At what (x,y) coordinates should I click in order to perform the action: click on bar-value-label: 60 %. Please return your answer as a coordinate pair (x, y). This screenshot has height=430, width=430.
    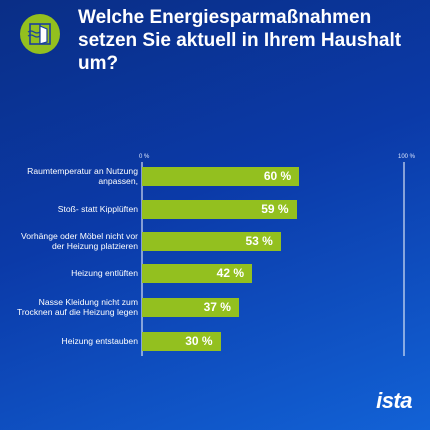
    Looking at the image, I should click on (277, 175).